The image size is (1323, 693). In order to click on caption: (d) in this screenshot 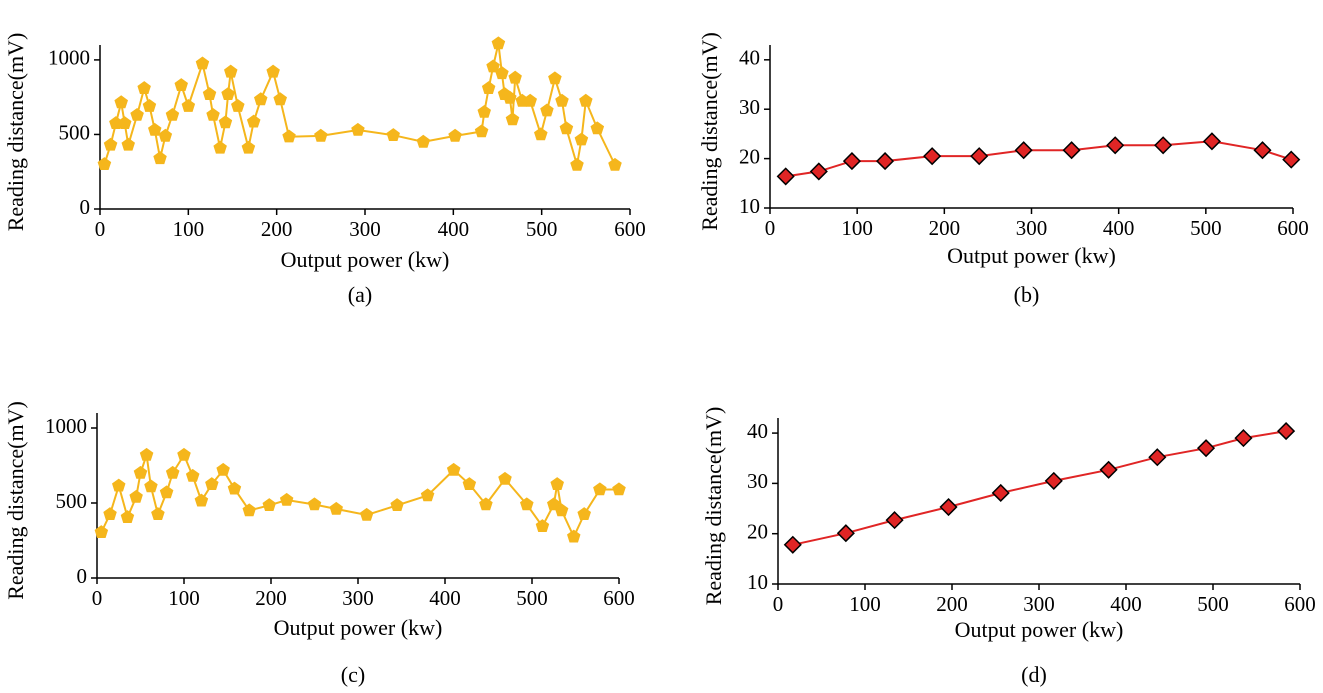, I will do `click(1034, 674)`.